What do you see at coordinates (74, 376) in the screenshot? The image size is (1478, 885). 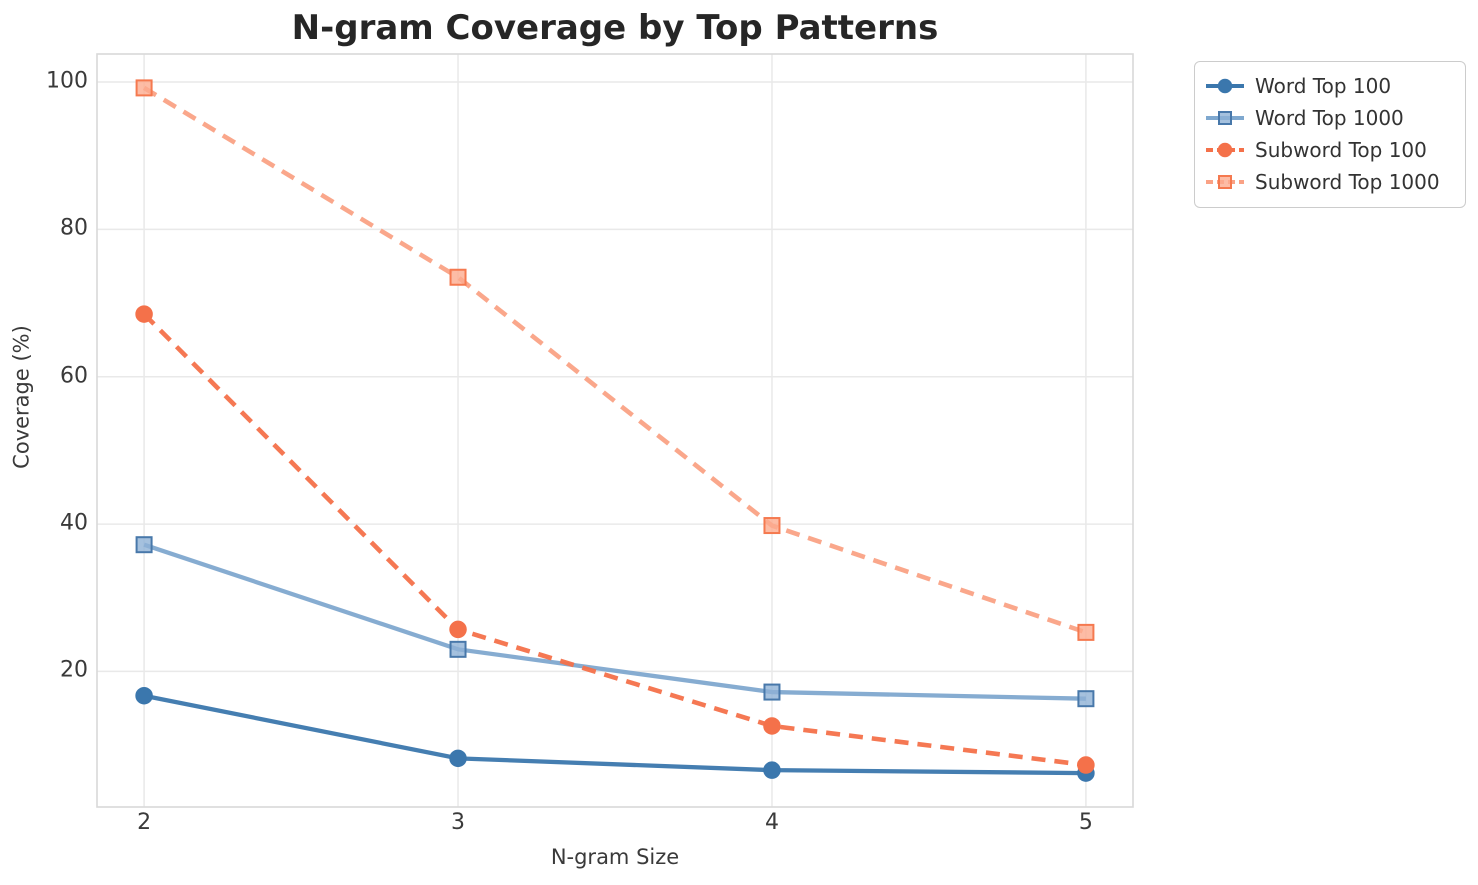 I see `y-tick-label: 60` at bounding box center [74, 376].